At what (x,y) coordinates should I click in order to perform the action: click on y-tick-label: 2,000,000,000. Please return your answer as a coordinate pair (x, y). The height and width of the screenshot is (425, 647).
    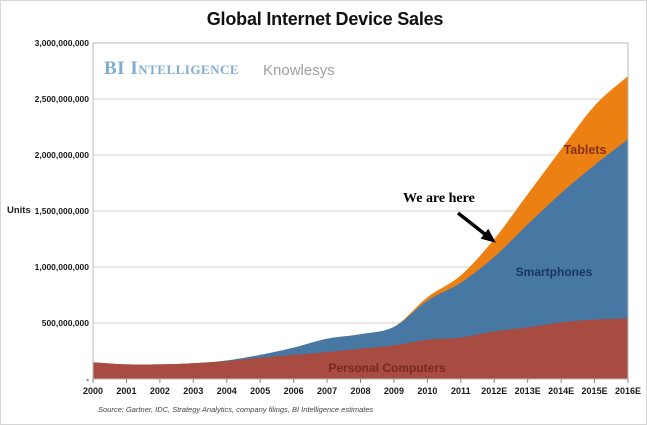
    Looking at the image, I should click on (62, 155).